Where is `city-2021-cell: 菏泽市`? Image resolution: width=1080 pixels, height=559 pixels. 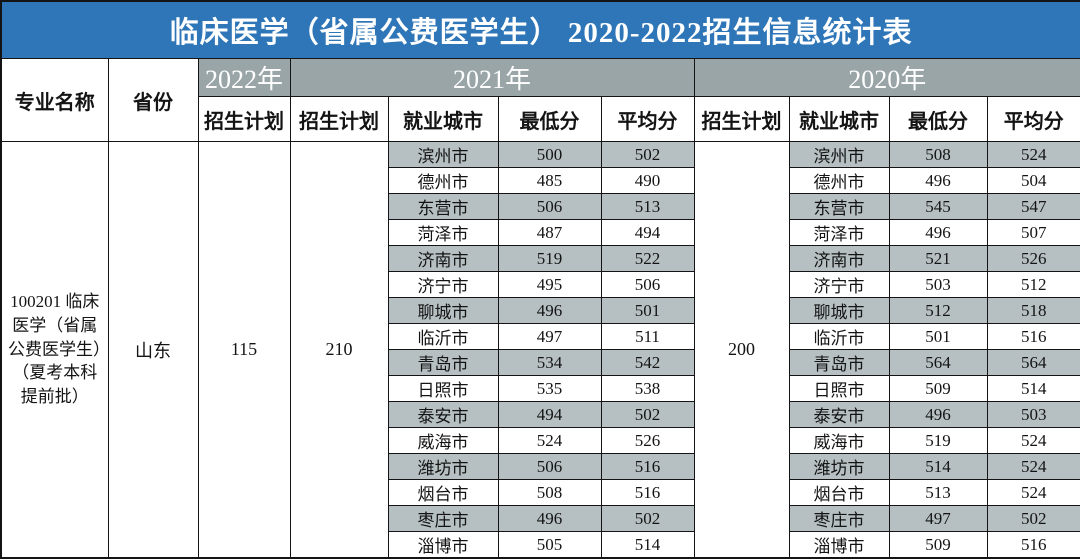 city-2021-cell: 菏泽市 is located at coordinates (443, 232).